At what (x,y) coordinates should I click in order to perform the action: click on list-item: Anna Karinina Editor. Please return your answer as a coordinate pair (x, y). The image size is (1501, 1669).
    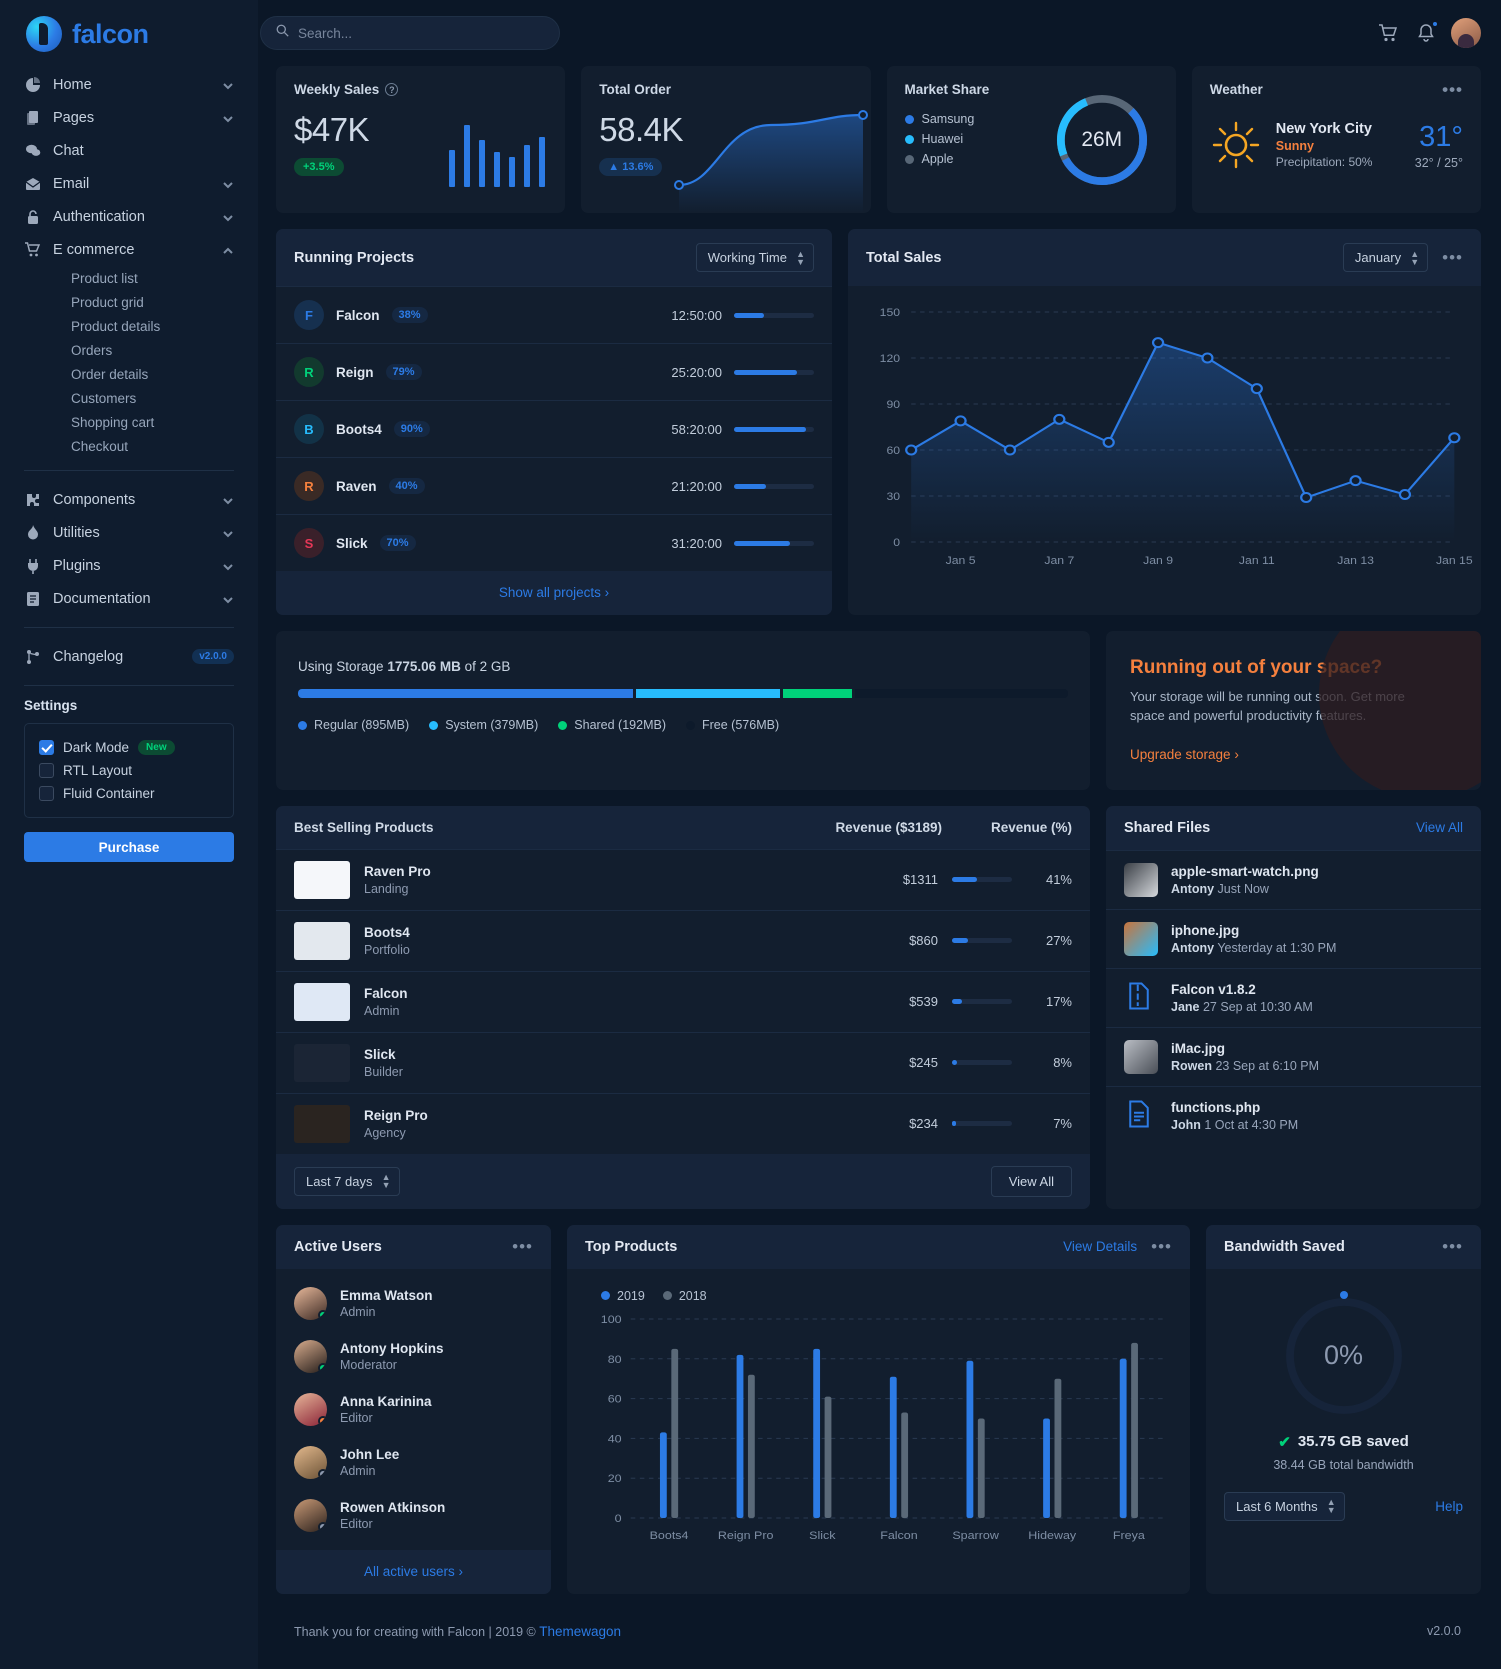
    Looking at the image, I should click on (413, 1409).